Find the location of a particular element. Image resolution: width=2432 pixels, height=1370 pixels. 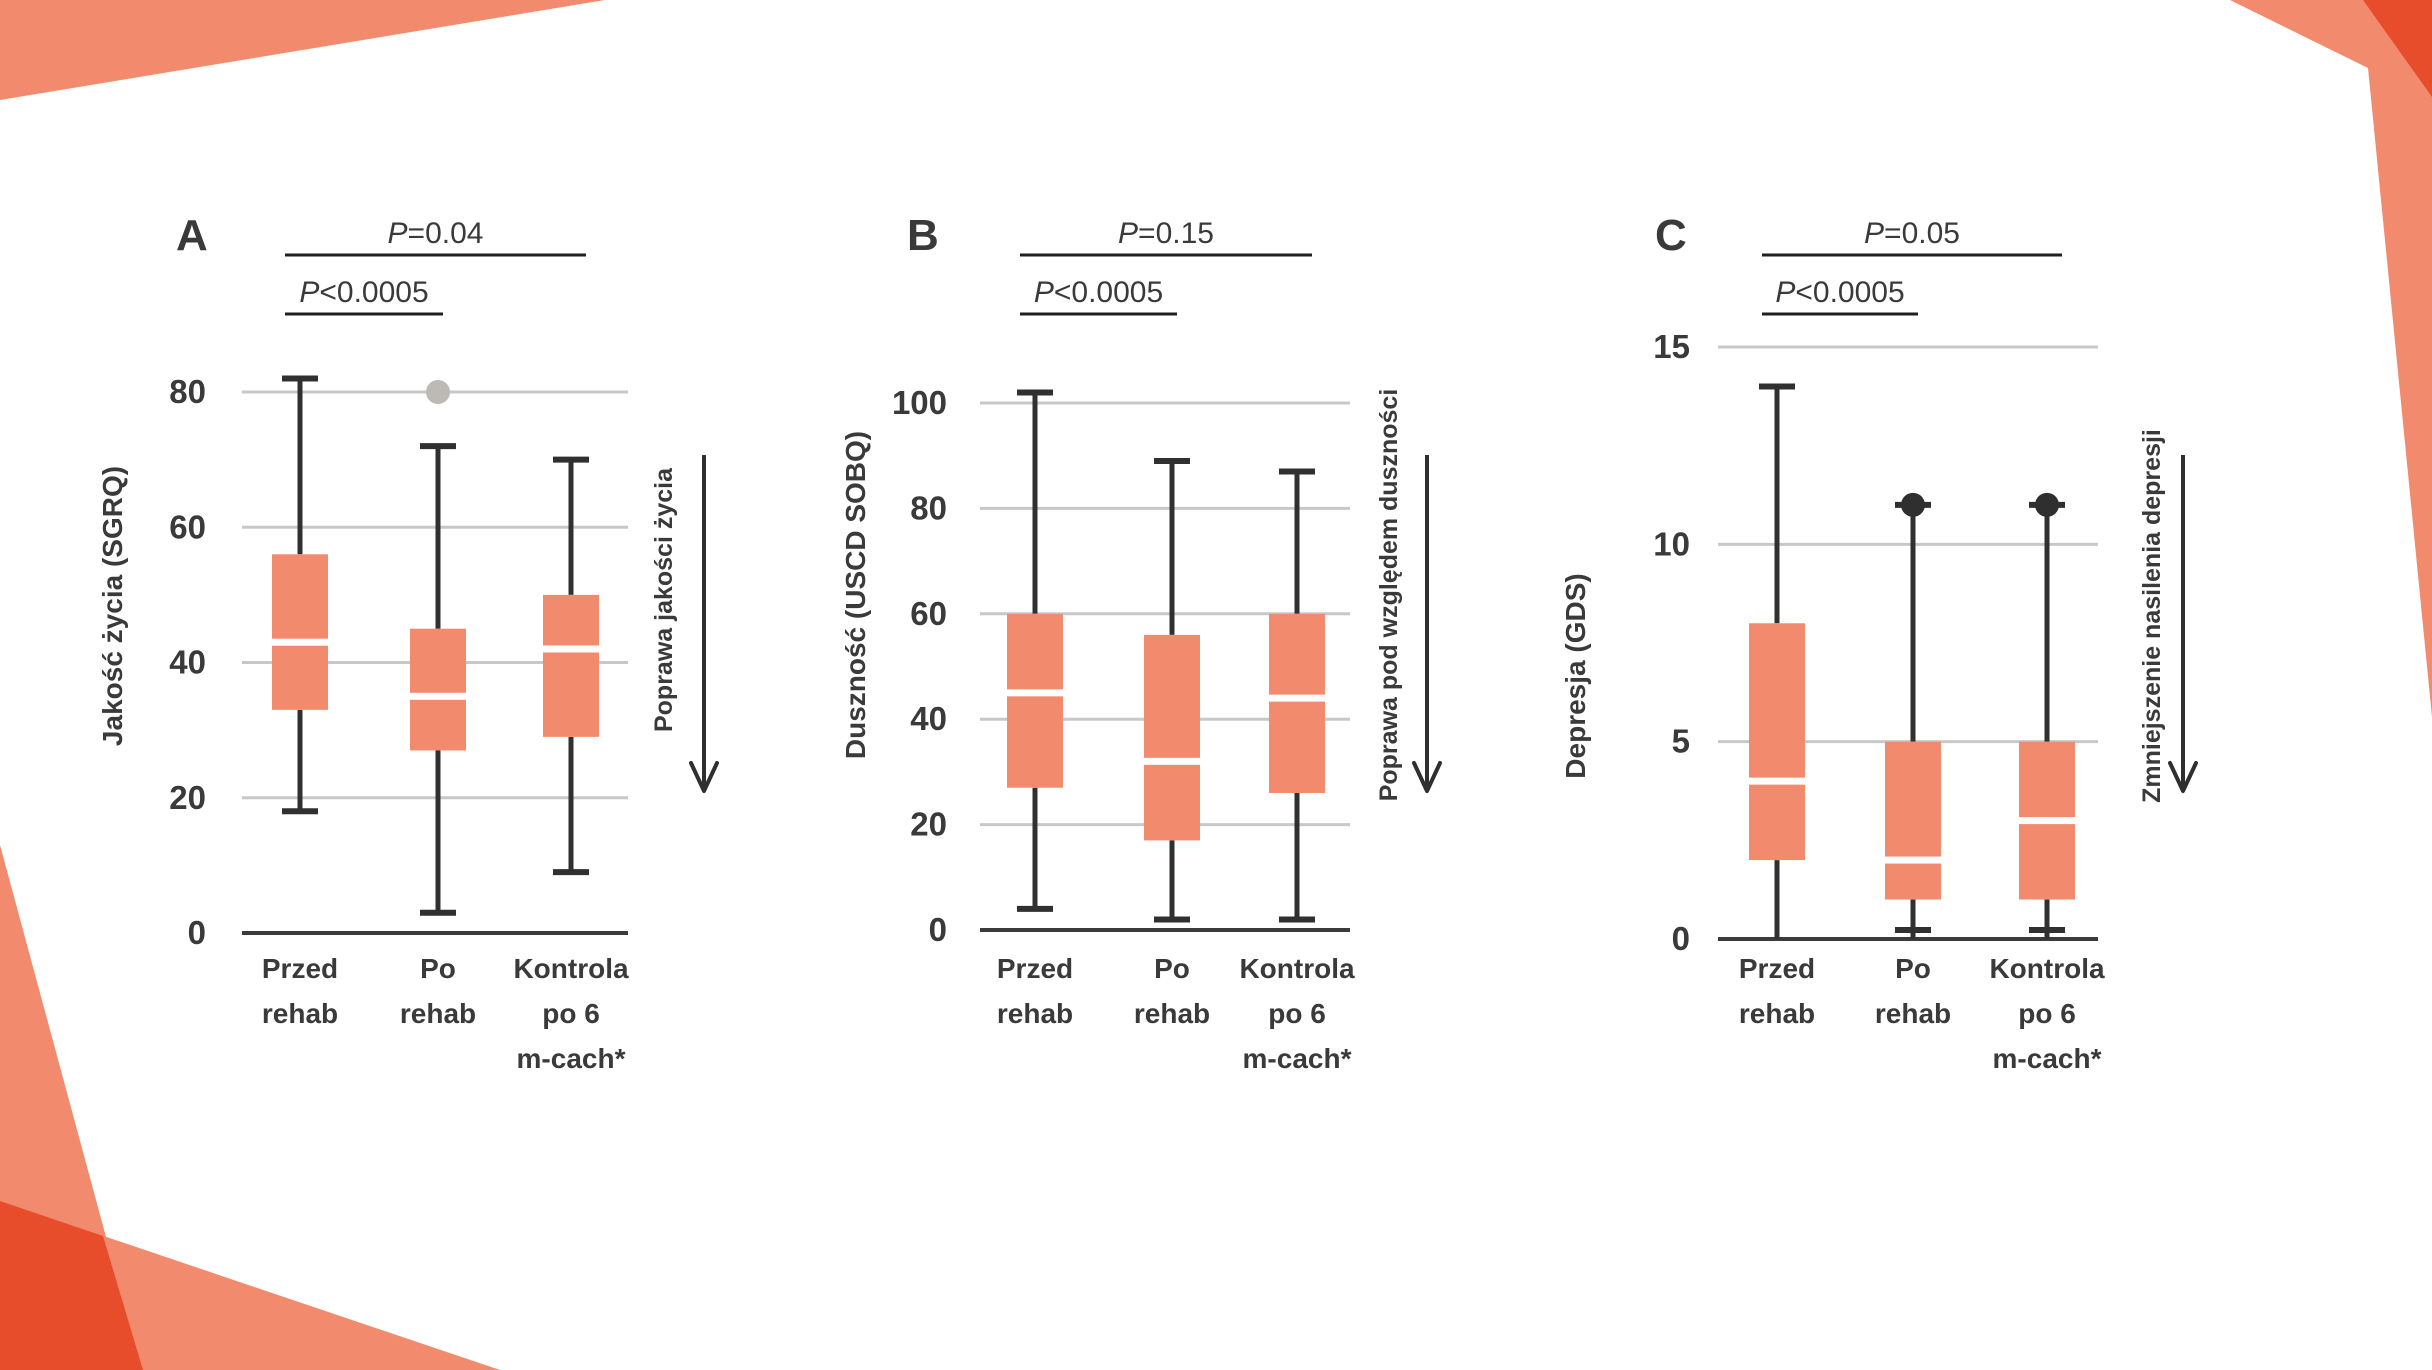

improvement-arrow-label: Poprawa pod względem duszności is located at coordinates (1389, 595).